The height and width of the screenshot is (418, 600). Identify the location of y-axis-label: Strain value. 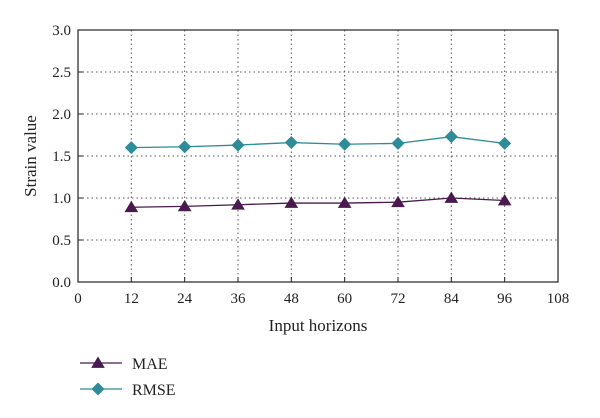
(30, 156).